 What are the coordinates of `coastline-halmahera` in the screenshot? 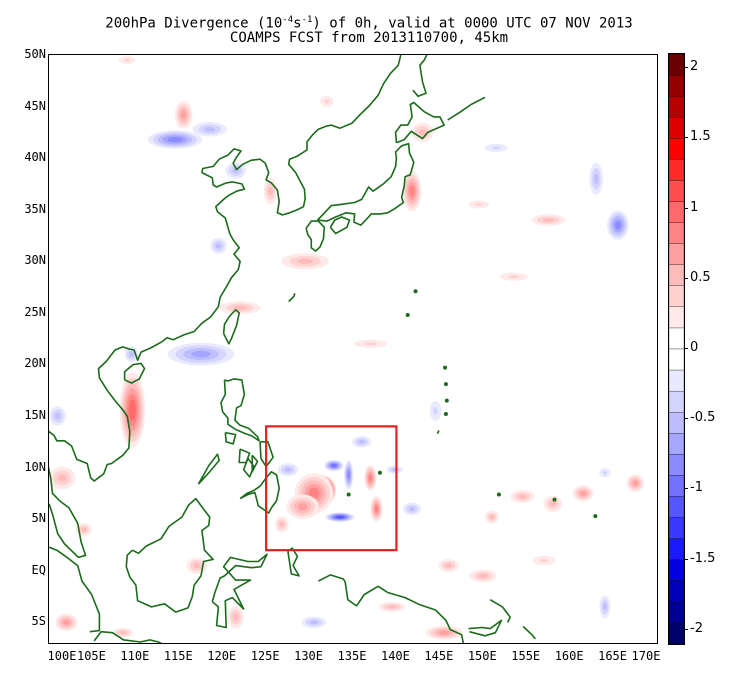 It's located at (293, 562).